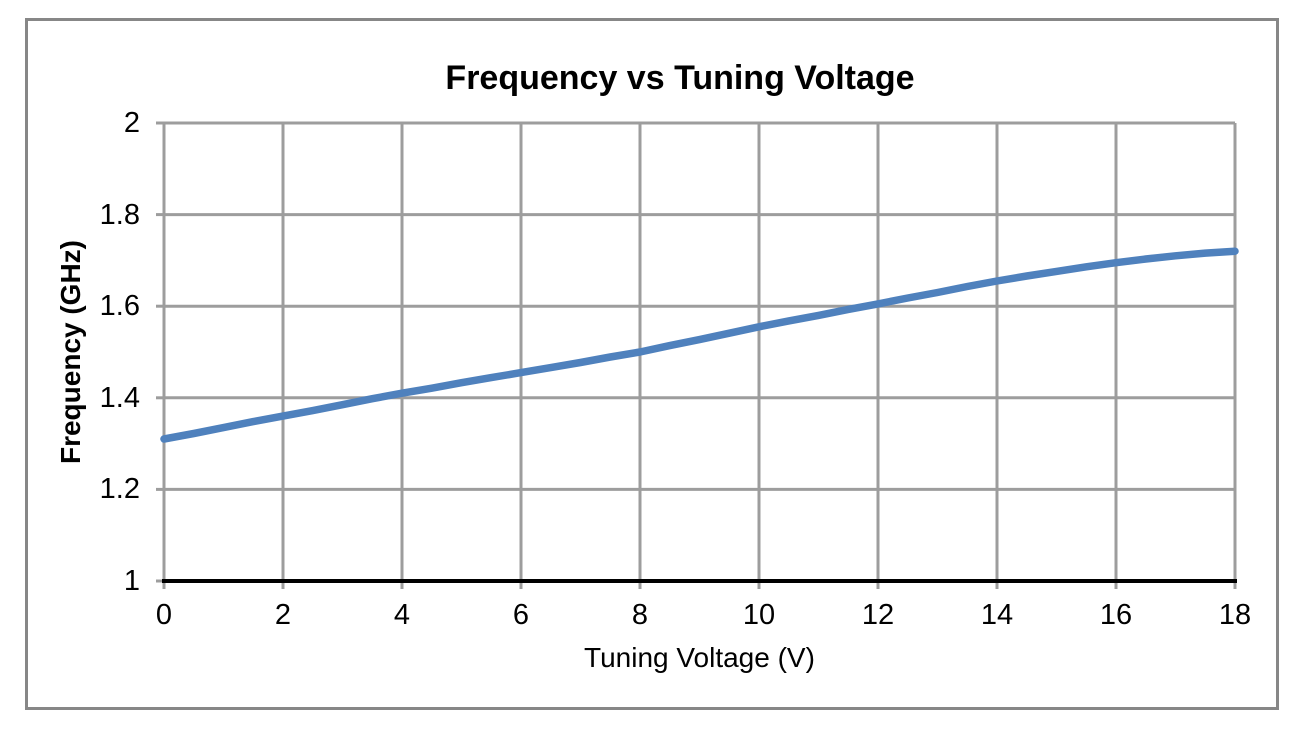  Describe the element at coordinates (283, 615) in the screenshot. I see `x-tick-label: 2` at that location.